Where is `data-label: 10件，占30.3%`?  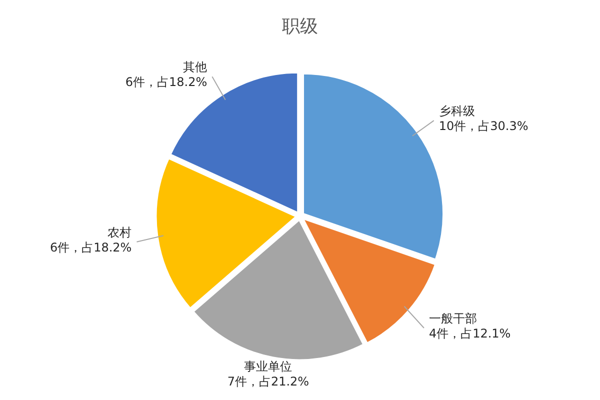 data-label: 10件，占30.3% is located at coordinates (483, 126).